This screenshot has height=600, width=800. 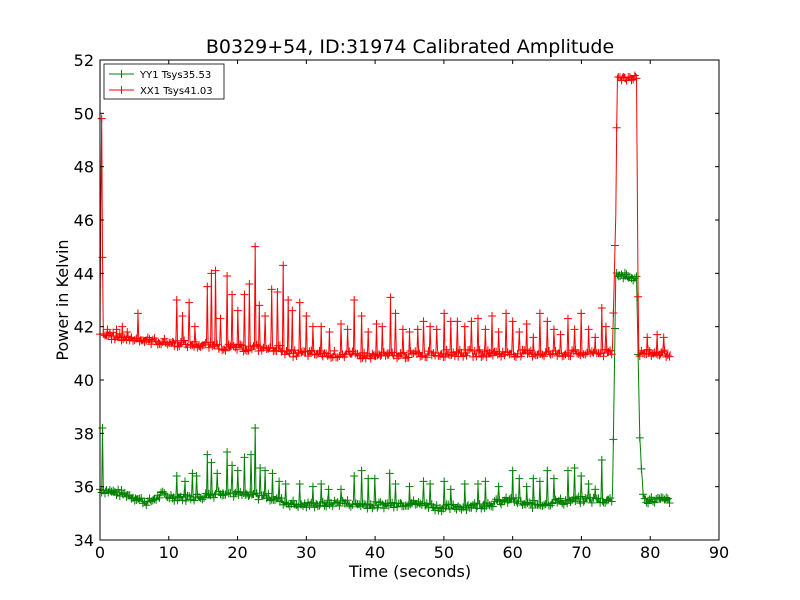 What do you see at coordinates (84, 433) in the screenshot?
I see `y-tick-label: 38` at bounding box center [84, 433].